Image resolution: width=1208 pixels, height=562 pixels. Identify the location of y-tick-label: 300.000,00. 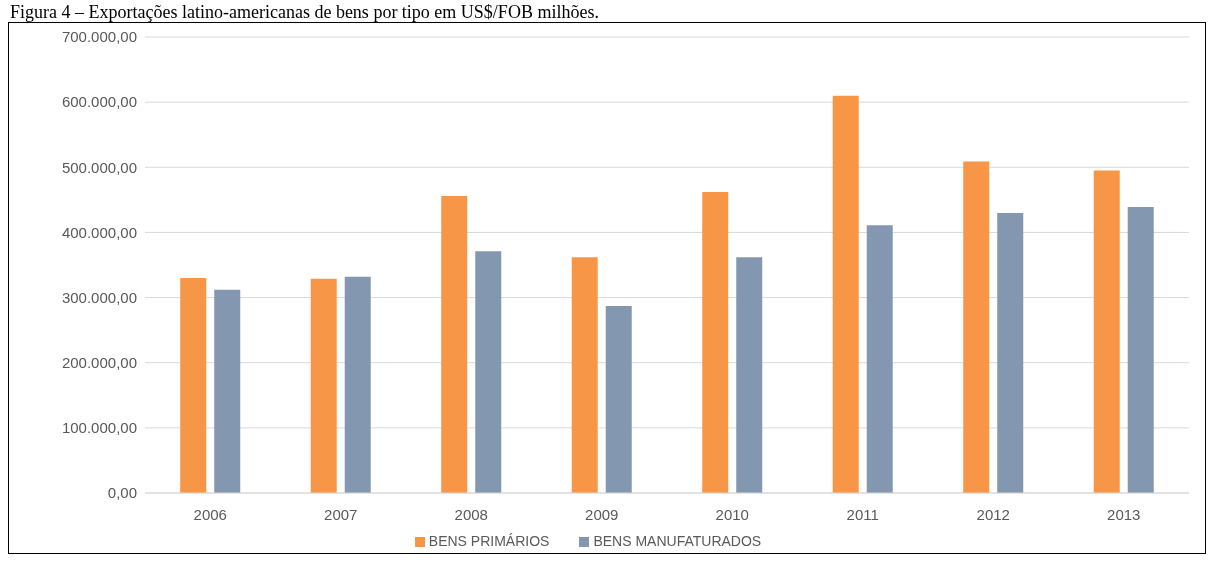
(99, 297).